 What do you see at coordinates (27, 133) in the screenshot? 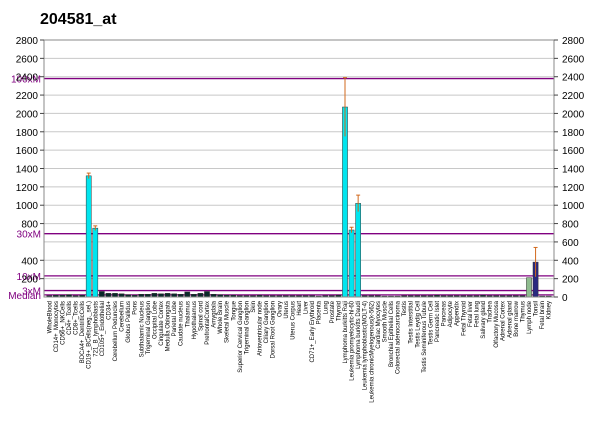
I see `y-tick-label-left-1800: 1800` at bounding box center [27, 133].